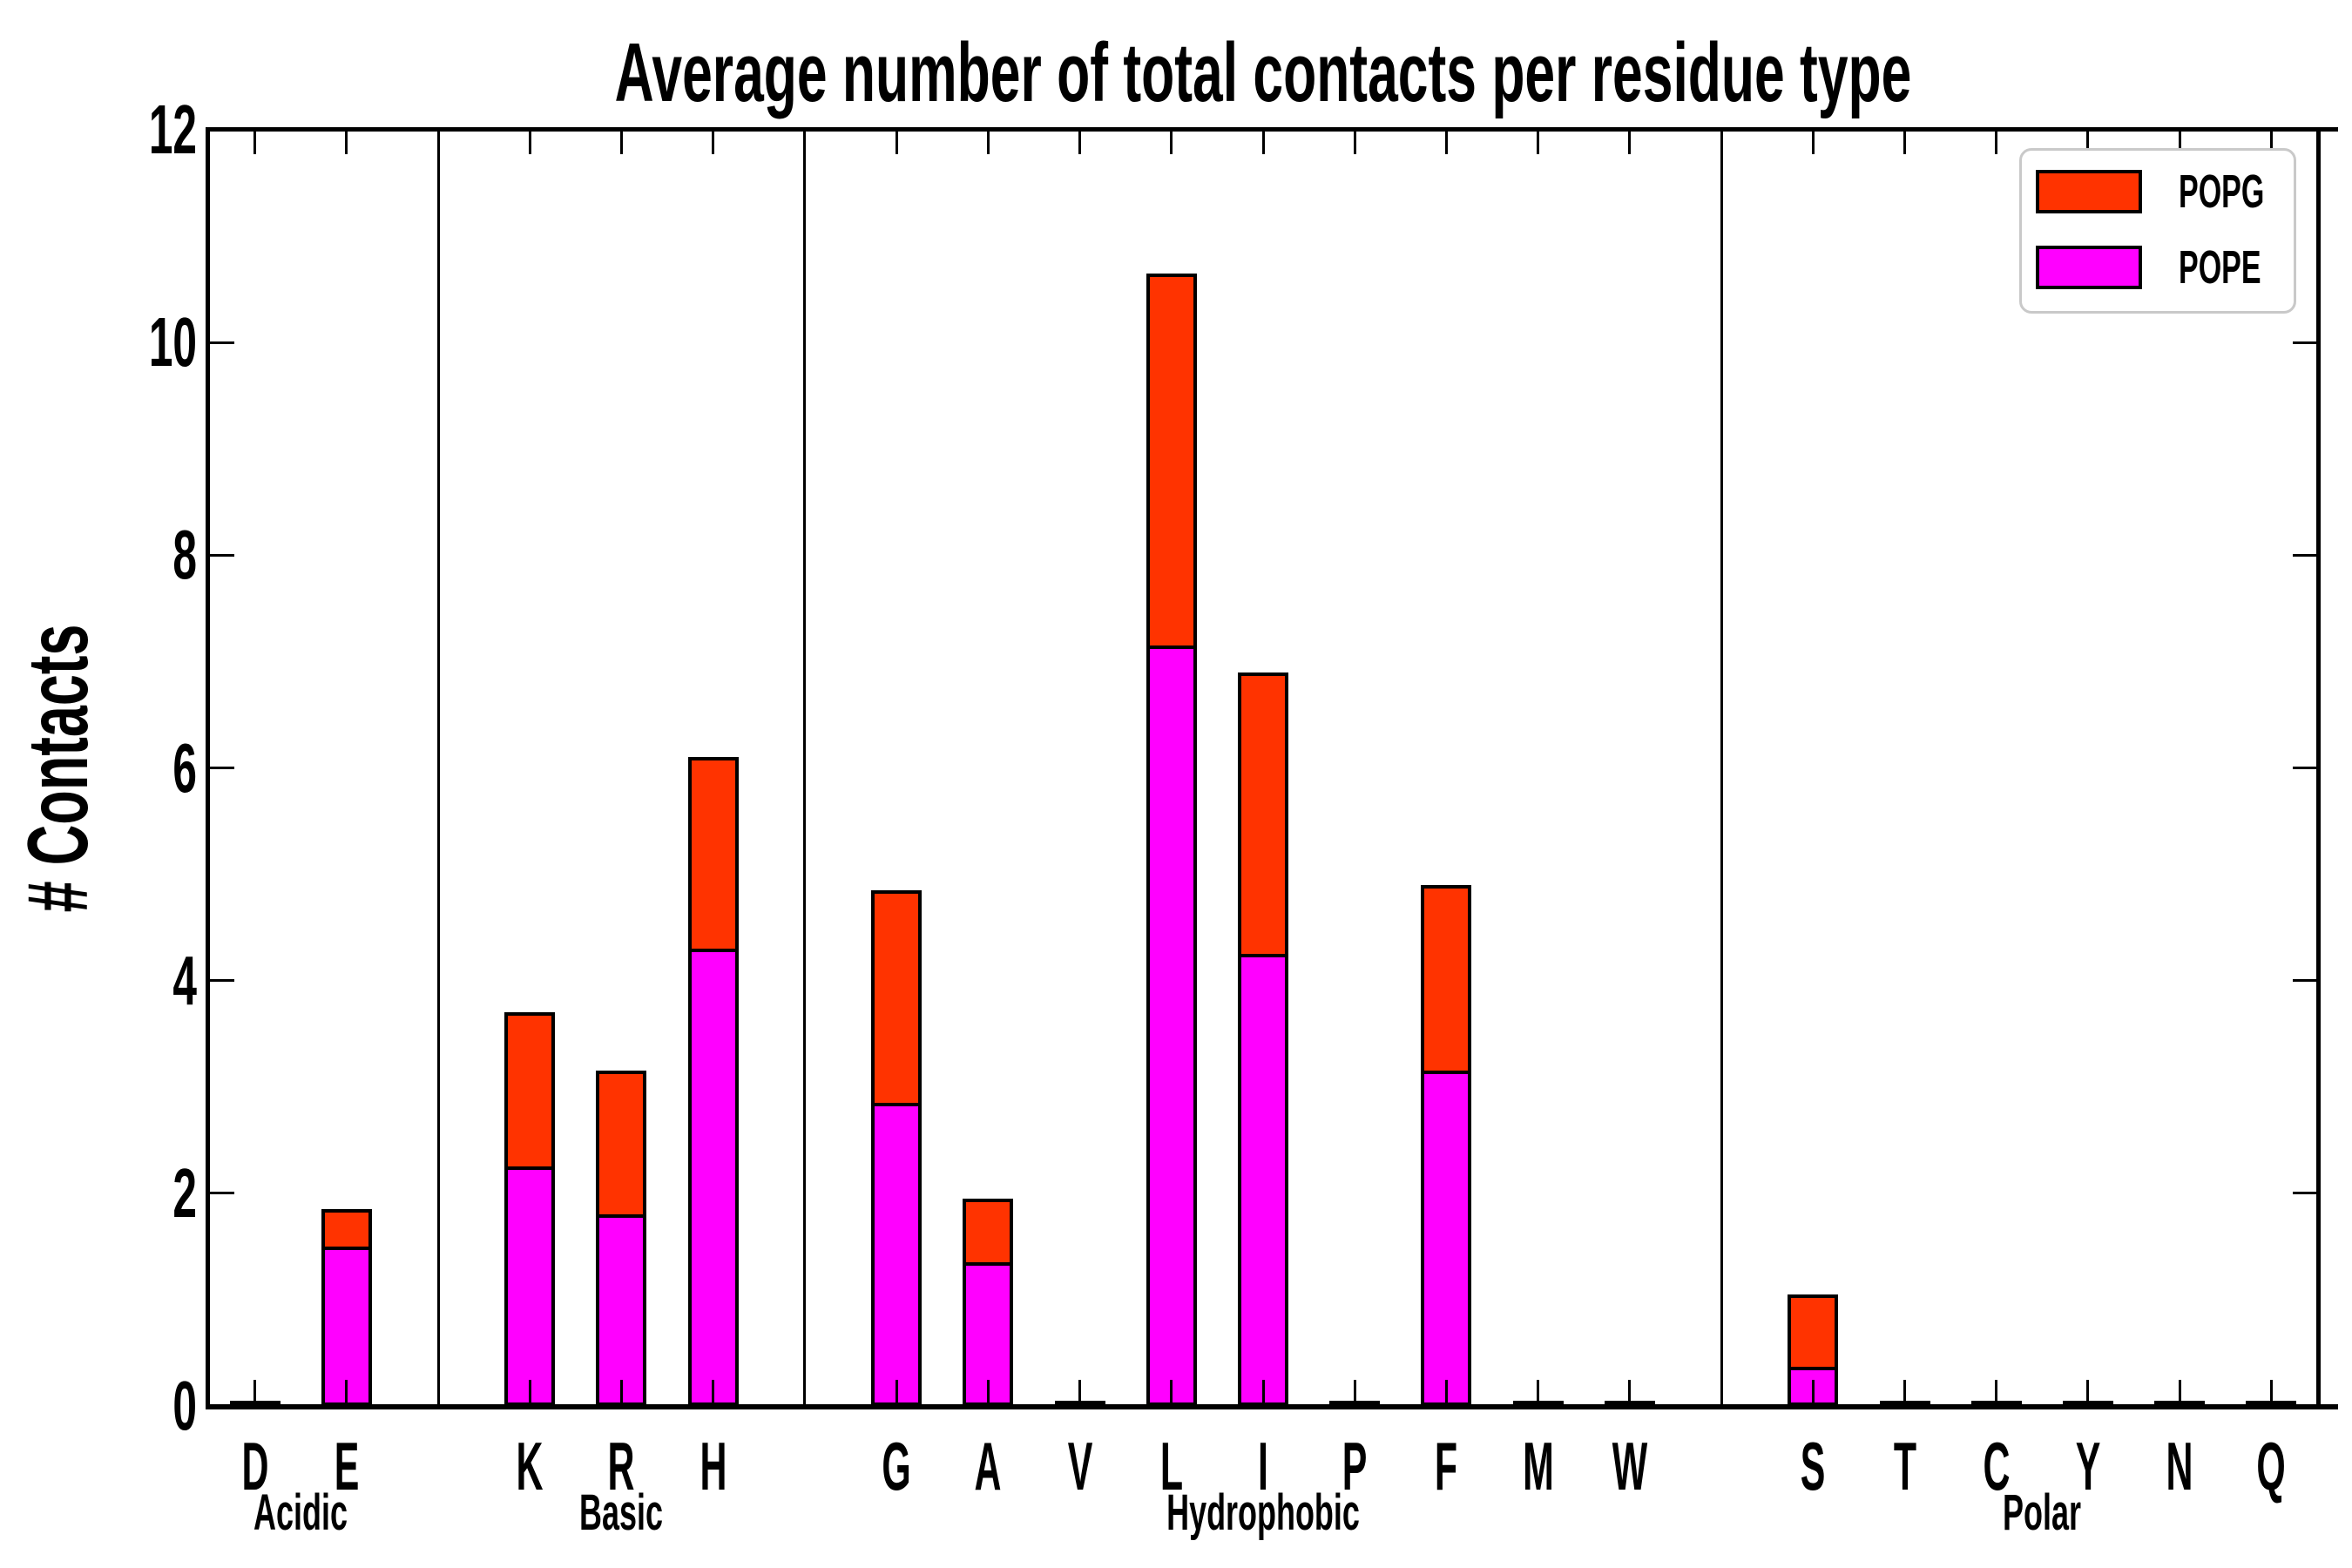 The height and width of the screenshot is (1568, 2352). Describe the element at coordinates (2271, 1466) in the screenshot. I see `x-tick-label-Q: Q` at that location.